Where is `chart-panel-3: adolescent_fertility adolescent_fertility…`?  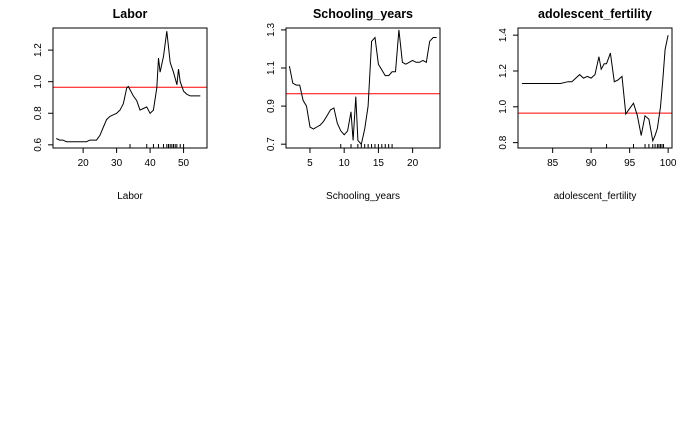 chart-panel-3: adolescent_fertility adolescent_fertility… is located at coordinates (587, 104).